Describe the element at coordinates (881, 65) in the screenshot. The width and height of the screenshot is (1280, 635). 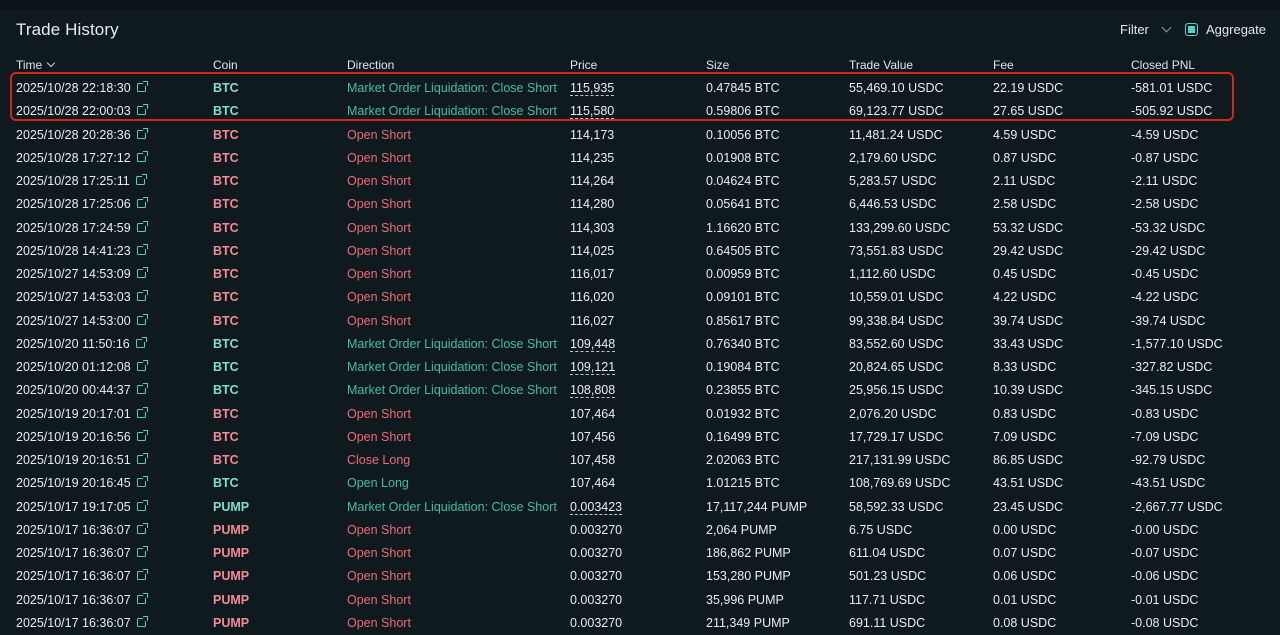
I see `column-header-trade-value: Trade Value` at that location.